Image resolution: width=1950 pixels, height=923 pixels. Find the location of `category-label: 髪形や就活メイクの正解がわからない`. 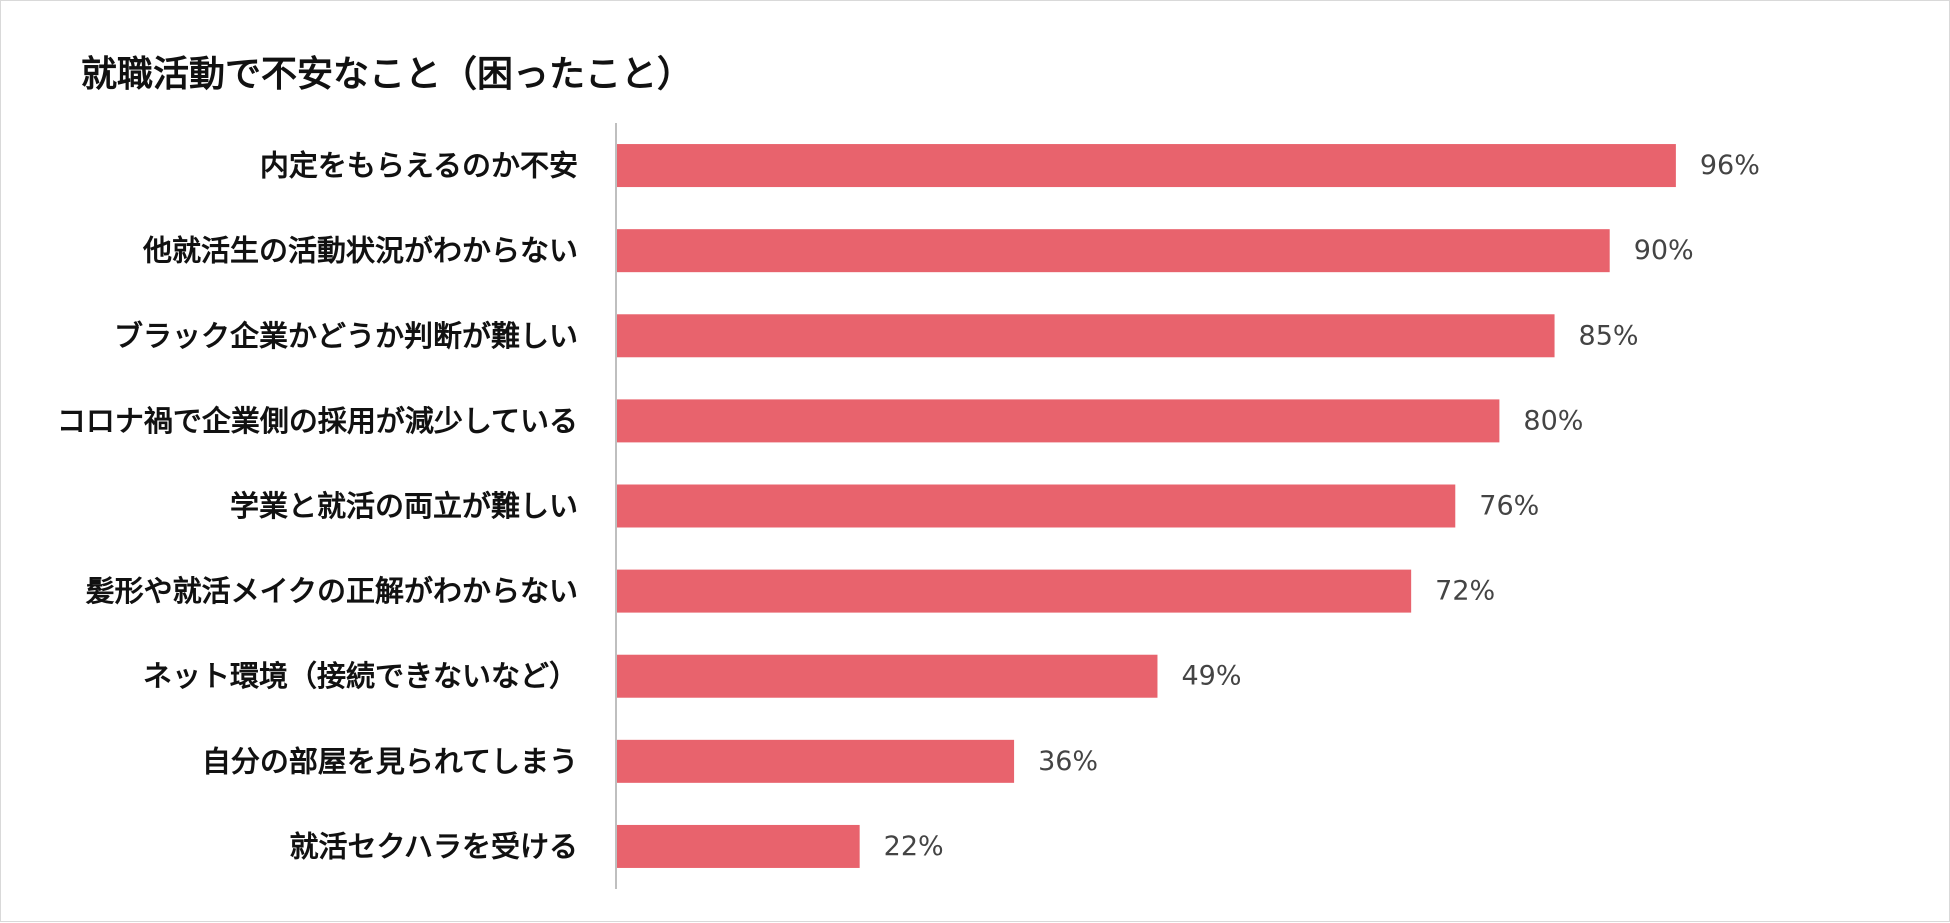

category-label: 髪形や就活メイクの正解がわからない is located at coordinates (331, 591).